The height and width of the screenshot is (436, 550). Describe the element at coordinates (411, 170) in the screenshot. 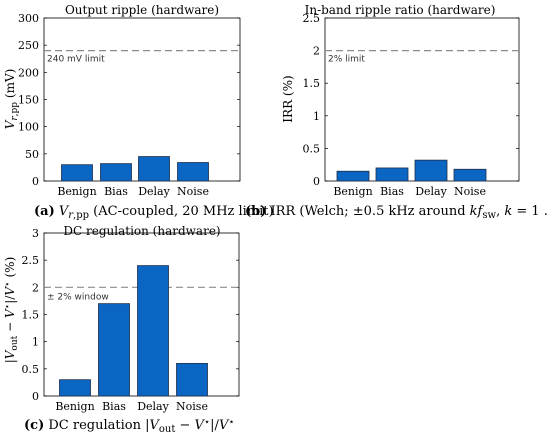

I see `panel-b-bars` at that location.